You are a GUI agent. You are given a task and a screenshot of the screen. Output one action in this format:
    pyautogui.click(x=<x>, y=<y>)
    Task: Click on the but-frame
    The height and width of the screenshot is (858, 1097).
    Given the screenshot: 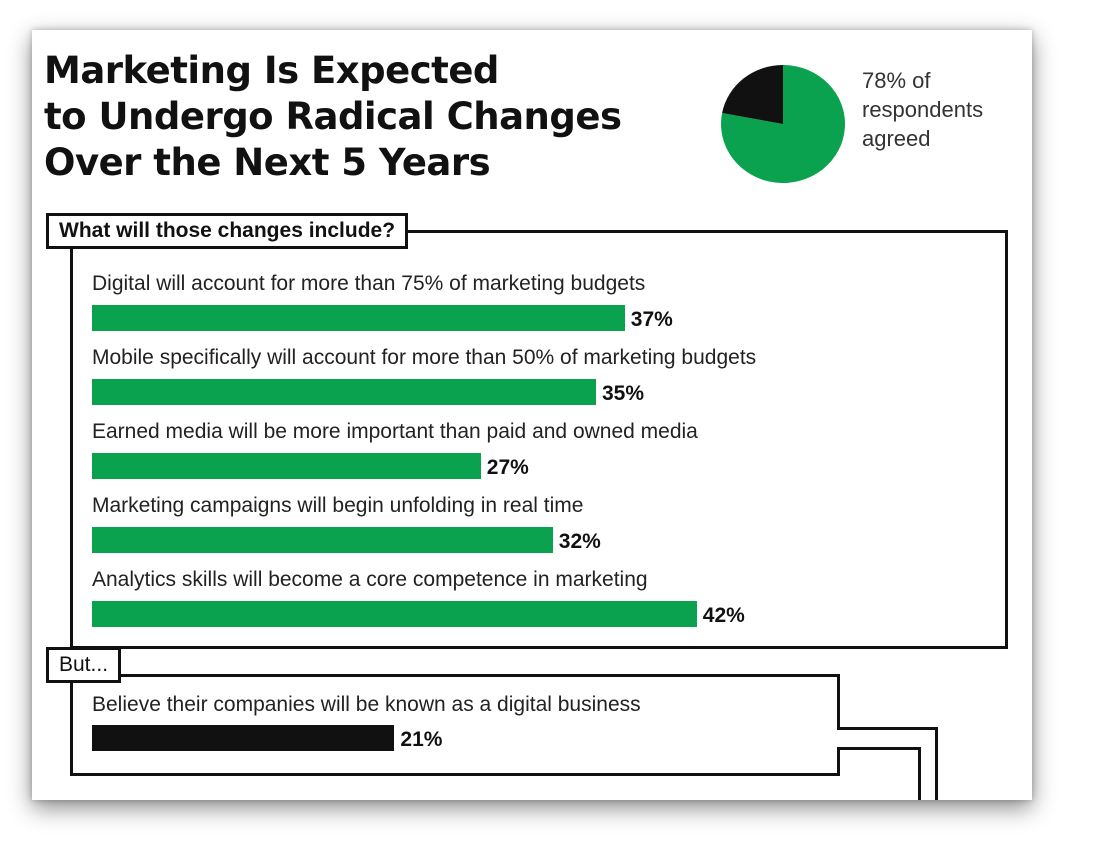 What is the action you would take?
    pyautogui.click(x=455, y=725)
    